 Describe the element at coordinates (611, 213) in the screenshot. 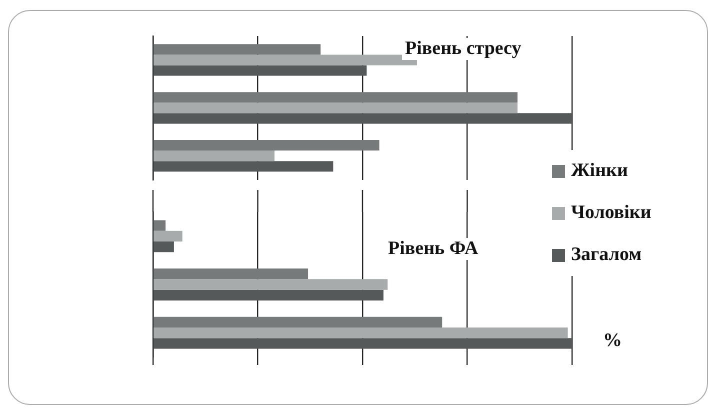

I see `legend-label: Чоловіки` at that location.